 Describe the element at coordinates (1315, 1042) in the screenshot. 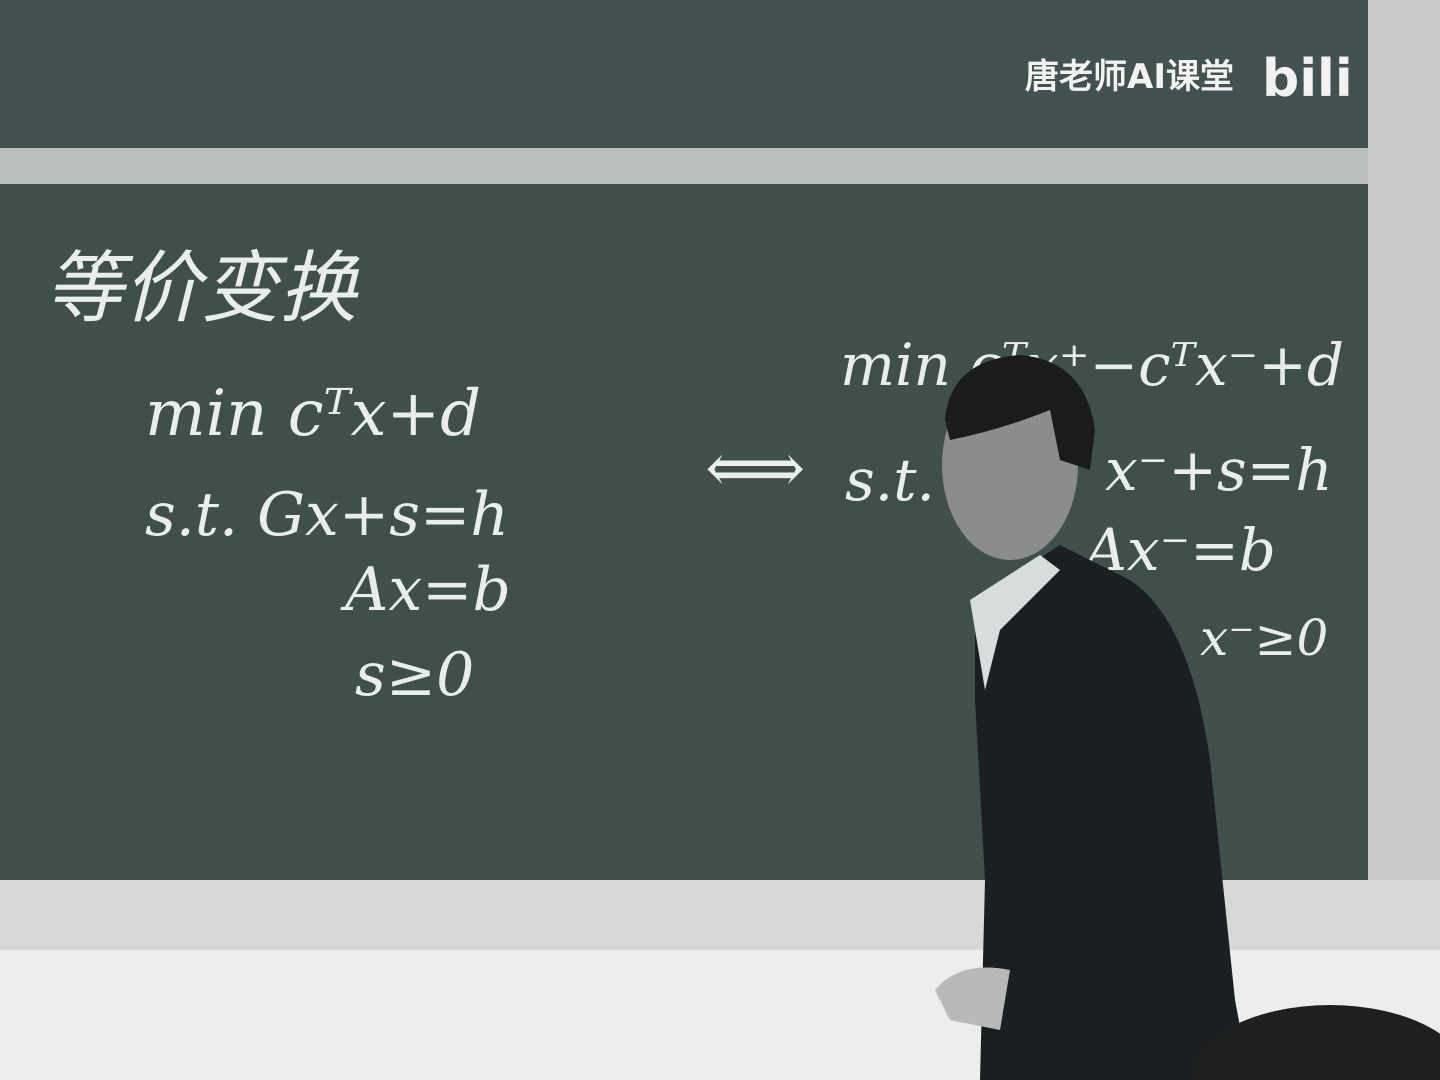

I see `audience-head` at that location.